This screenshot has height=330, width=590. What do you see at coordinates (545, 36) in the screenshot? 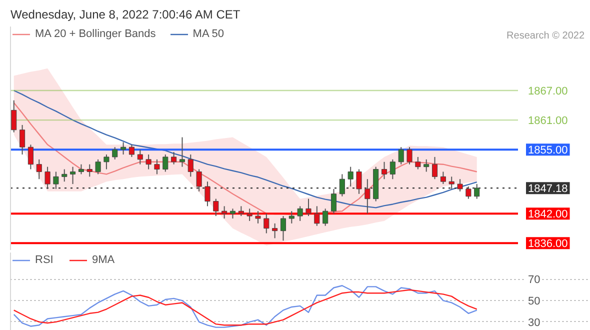
I see `text: Research © 2022` at bounding box center [545, 36].